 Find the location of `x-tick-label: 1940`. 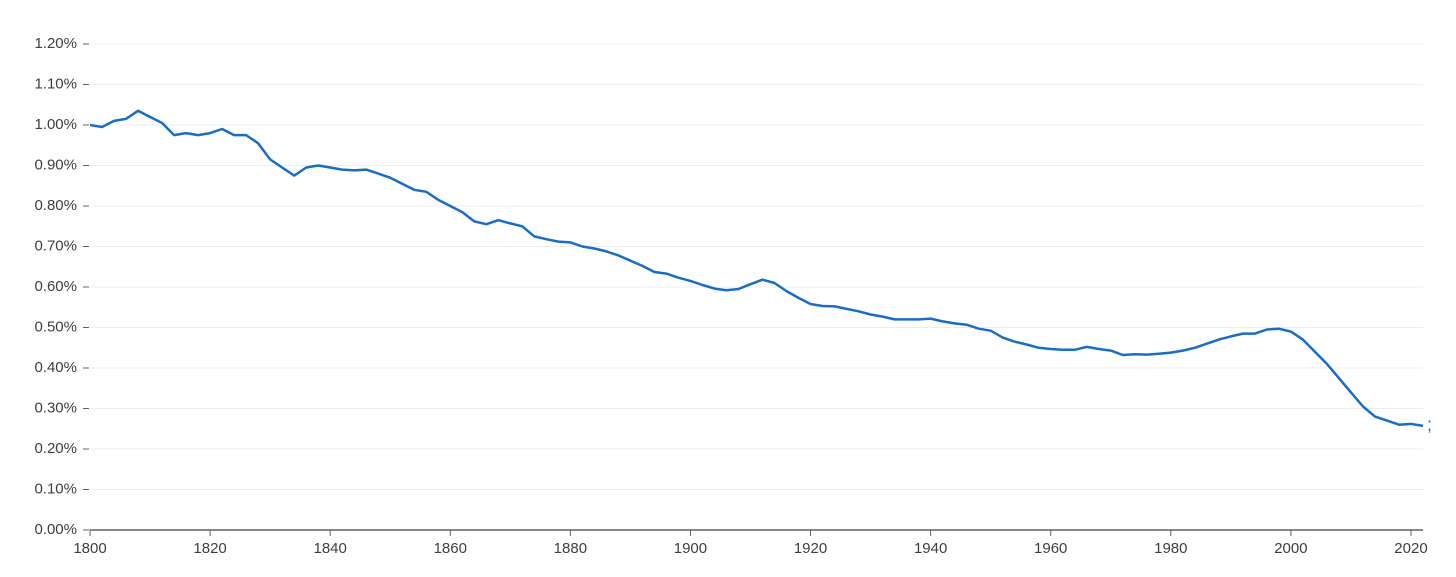

x-tick-label: 1940 is located at coordinates (930, 548).